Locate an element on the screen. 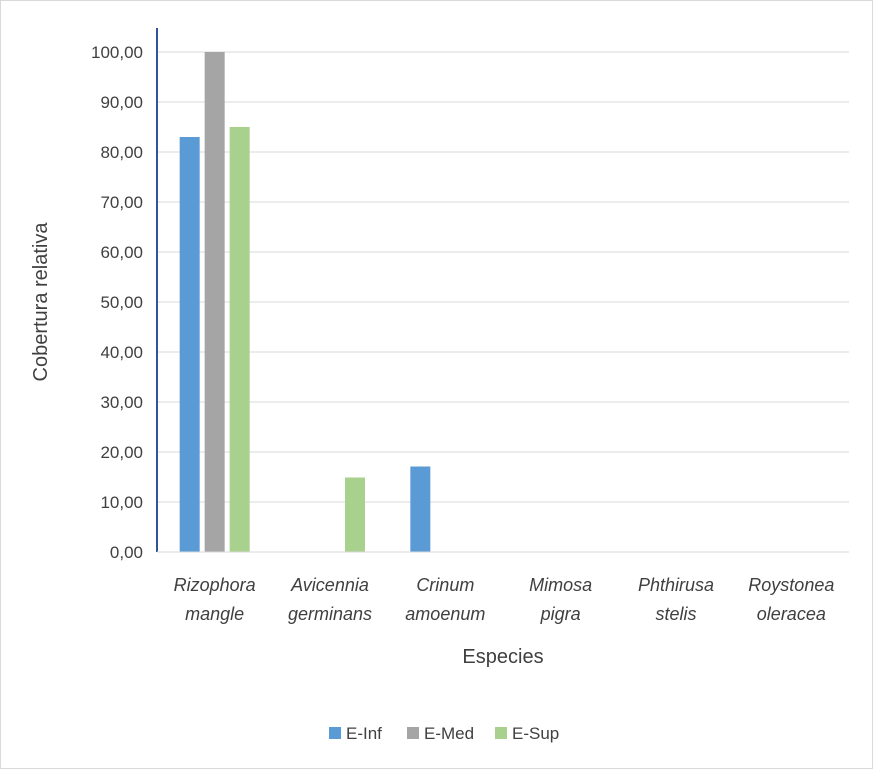 The height and width of the screenshot is (769, 873). y-tick-label: 0,00 is located at coordinates (126, 552).